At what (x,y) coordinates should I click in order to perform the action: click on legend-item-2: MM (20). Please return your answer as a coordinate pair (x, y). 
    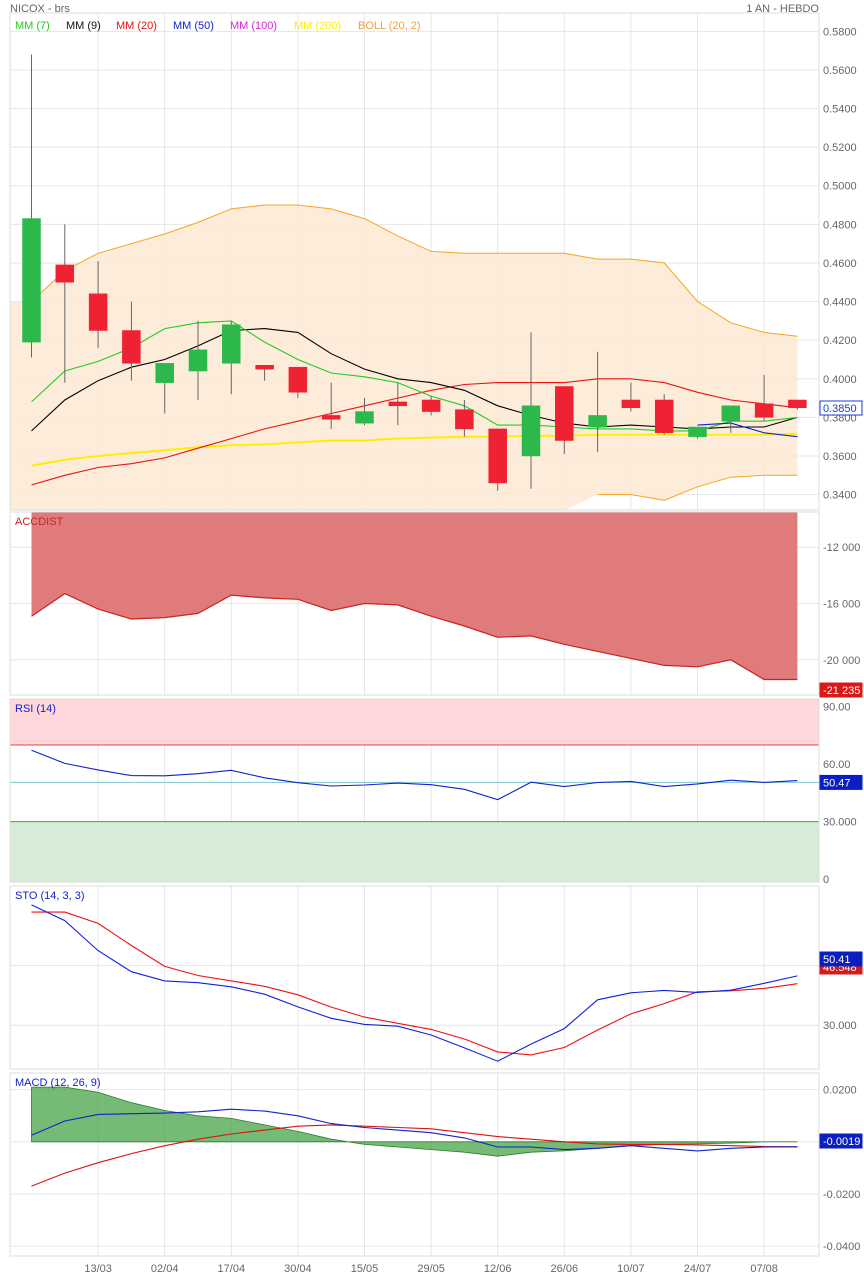
    Looking at the image, I should click on (136, 26).